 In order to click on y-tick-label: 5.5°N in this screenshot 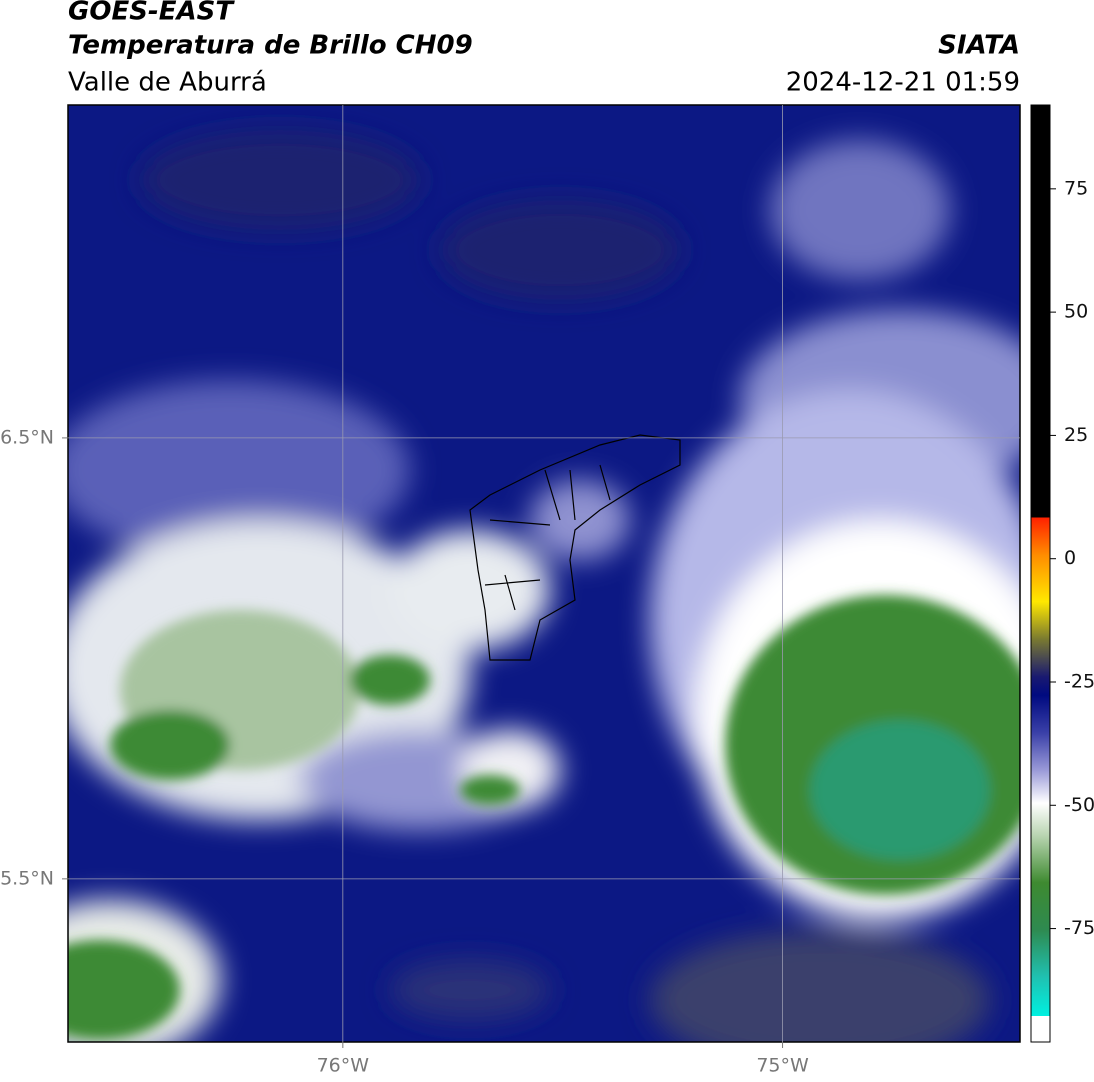, I will do `click(27, 878)`.